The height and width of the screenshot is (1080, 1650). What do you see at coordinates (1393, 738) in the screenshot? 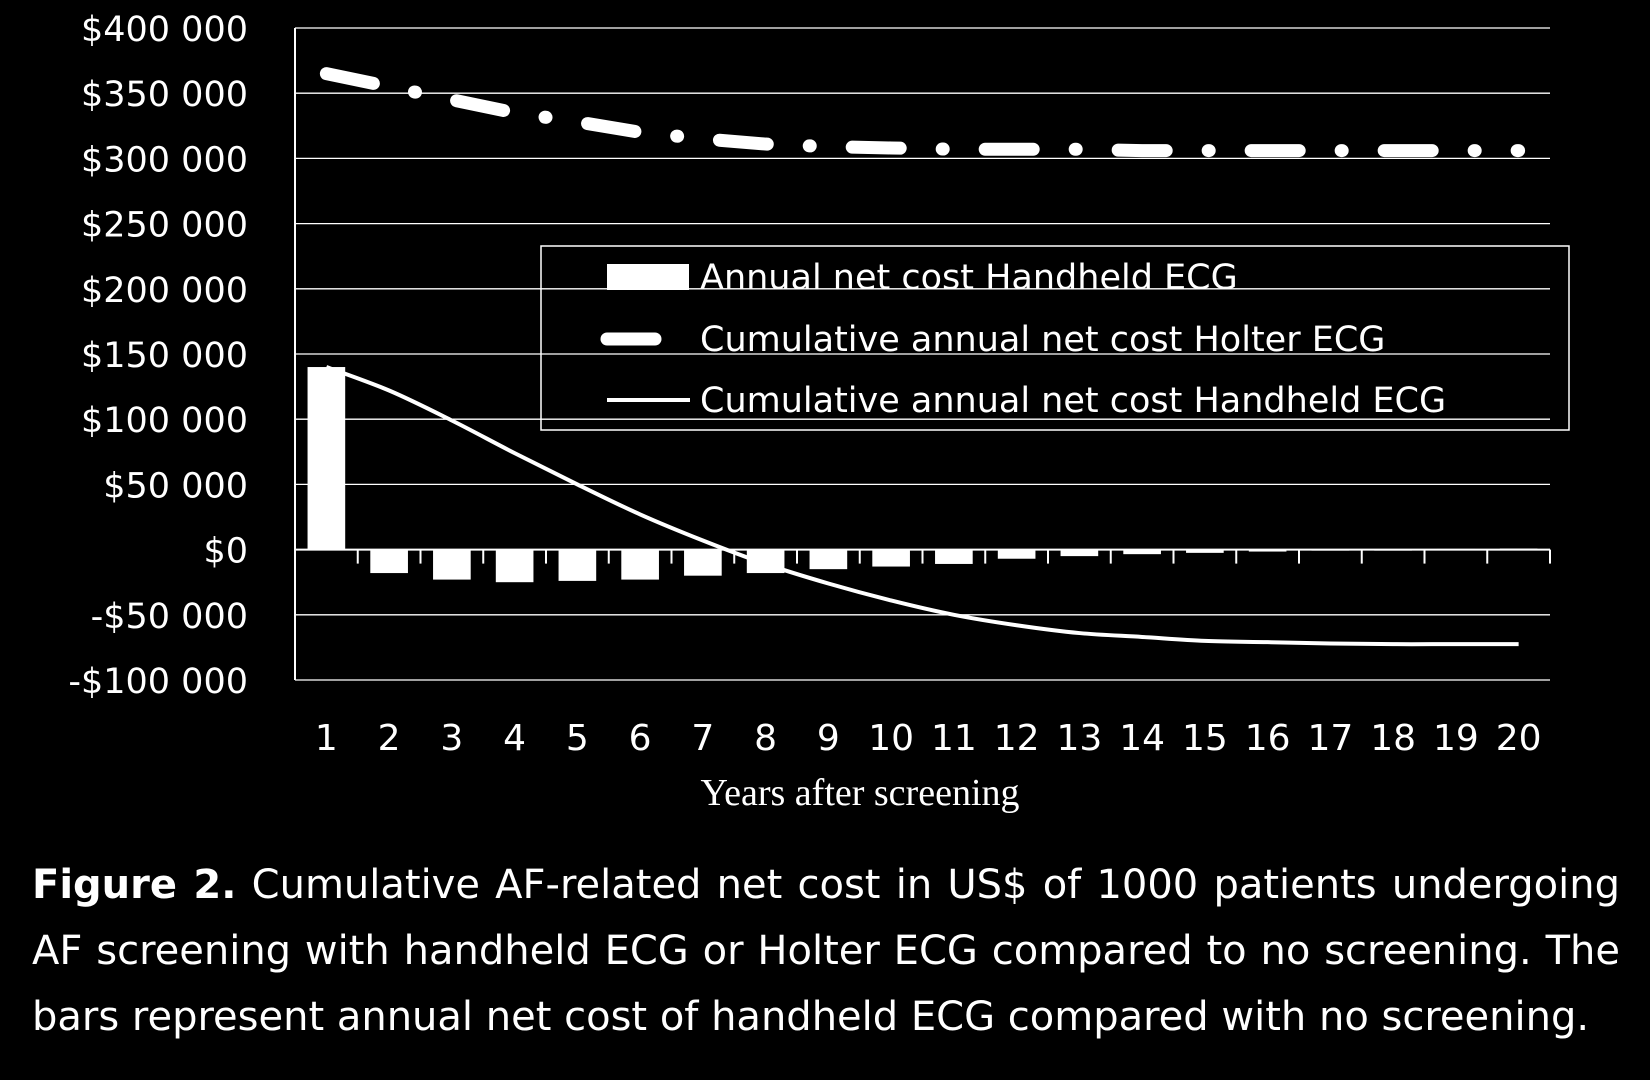
I see `x-tick-label: 18` at bounding box center [1393, 738].